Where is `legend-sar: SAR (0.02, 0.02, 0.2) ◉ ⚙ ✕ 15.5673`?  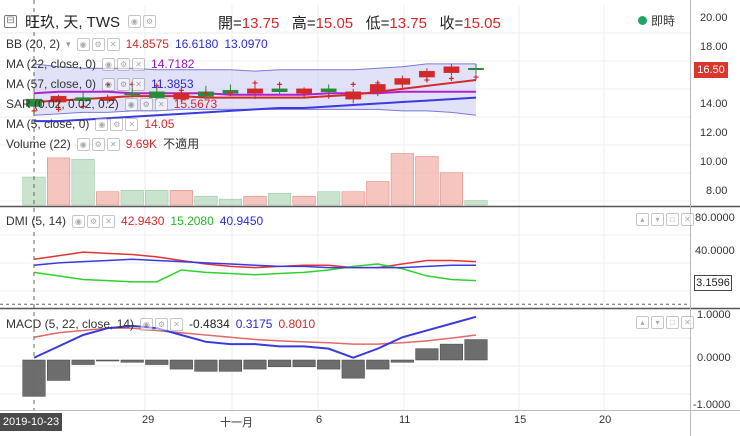
legend-sar: SAR (0.02, 0.02, 0.2) ◉ ⚙ ✕ 15.5673 is located at coordinates (111, 104).